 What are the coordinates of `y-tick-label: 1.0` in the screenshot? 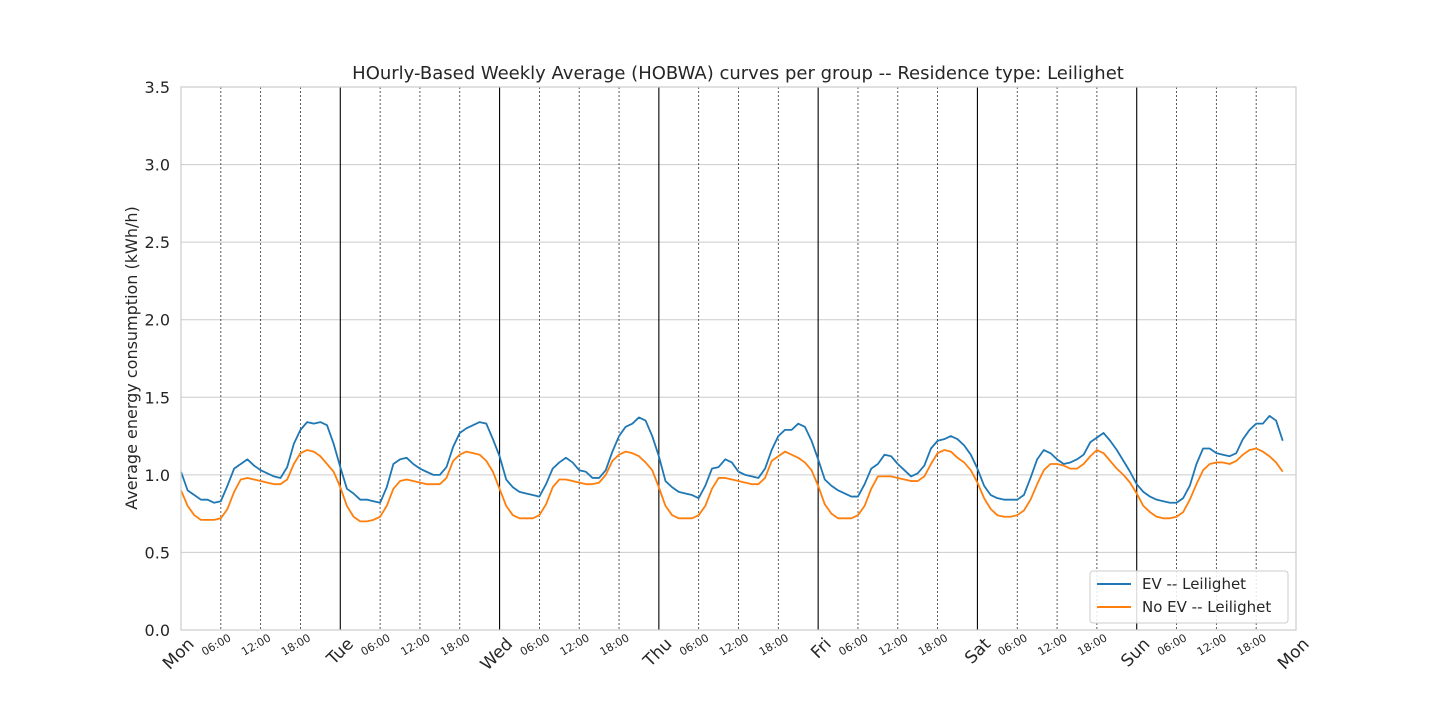 It's located at (157, 475).